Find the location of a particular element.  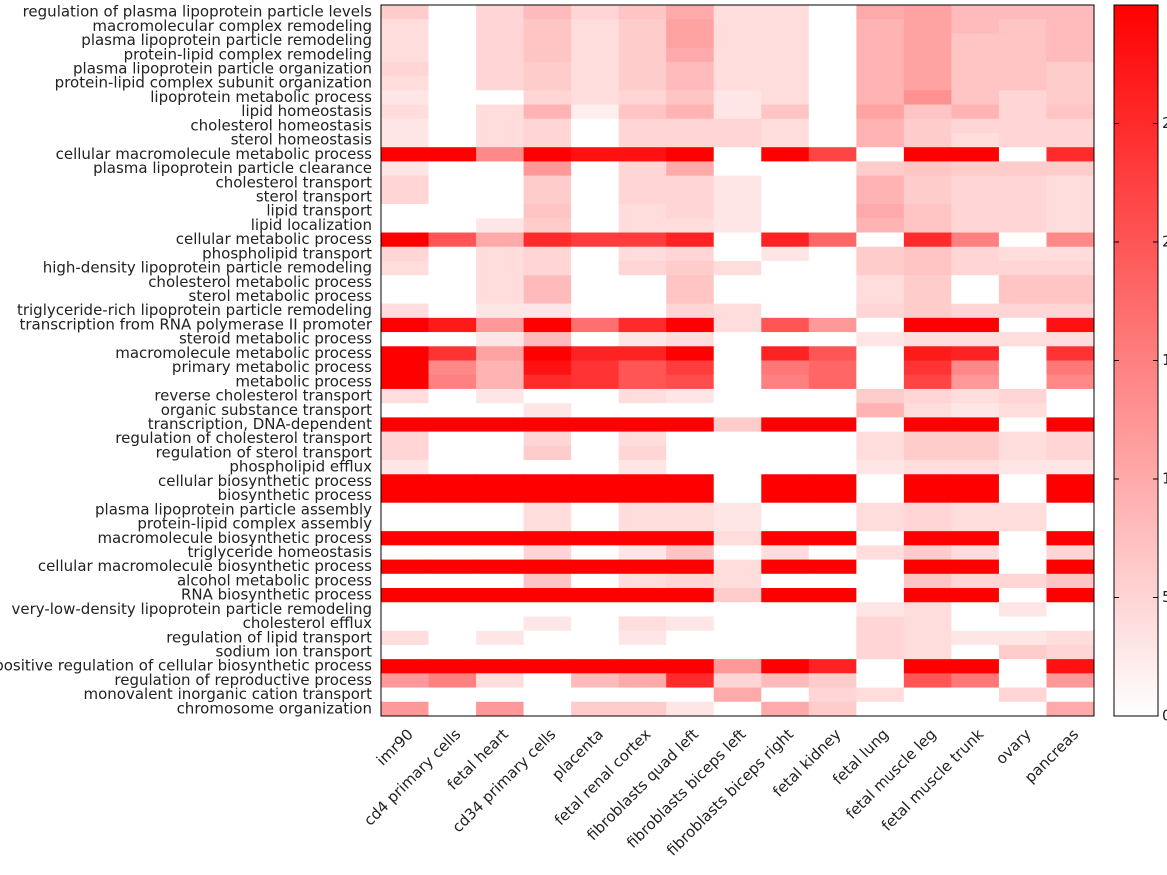

row-label: sterol homeostasis is located at coordinates (301, 140).